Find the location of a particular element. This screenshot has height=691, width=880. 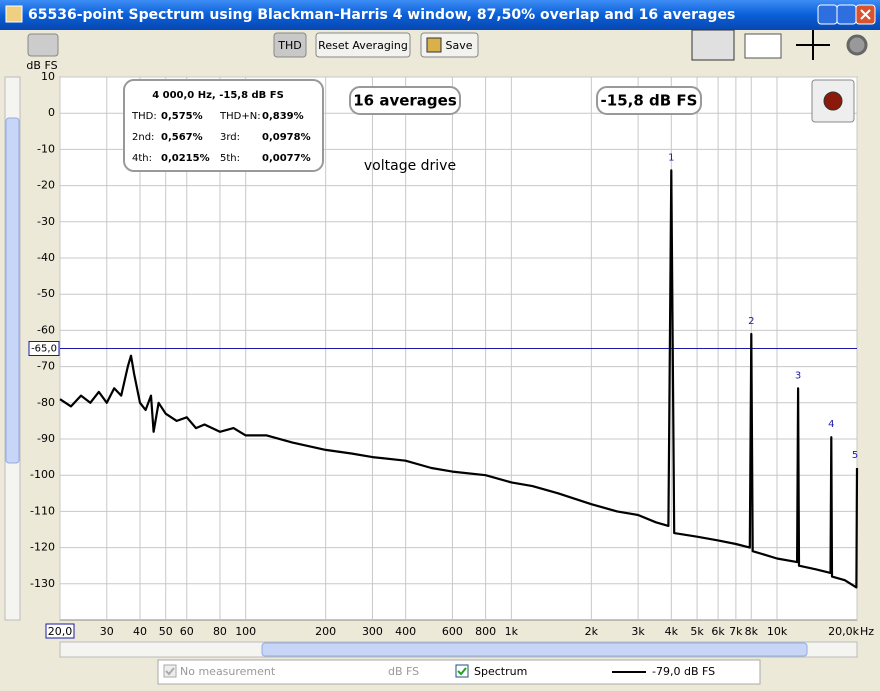

columns-button is located at coordinates (763, 46).